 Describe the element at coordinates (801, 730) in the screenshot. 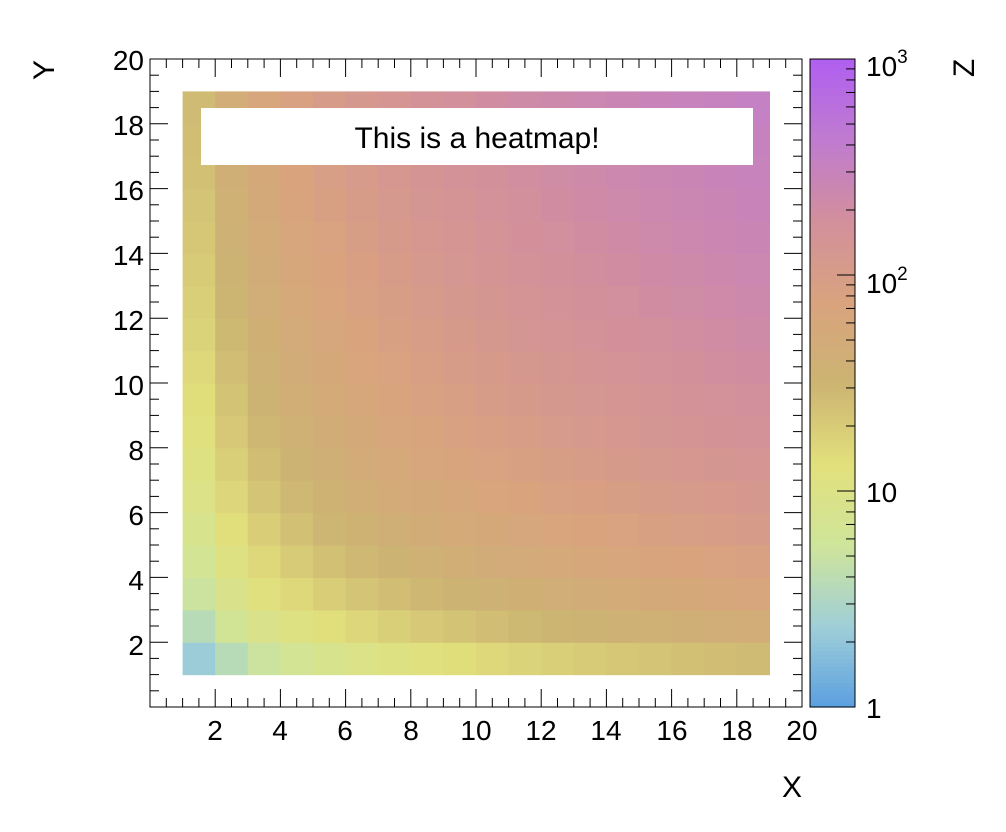

I see `x-tick-label: 20` at that location.